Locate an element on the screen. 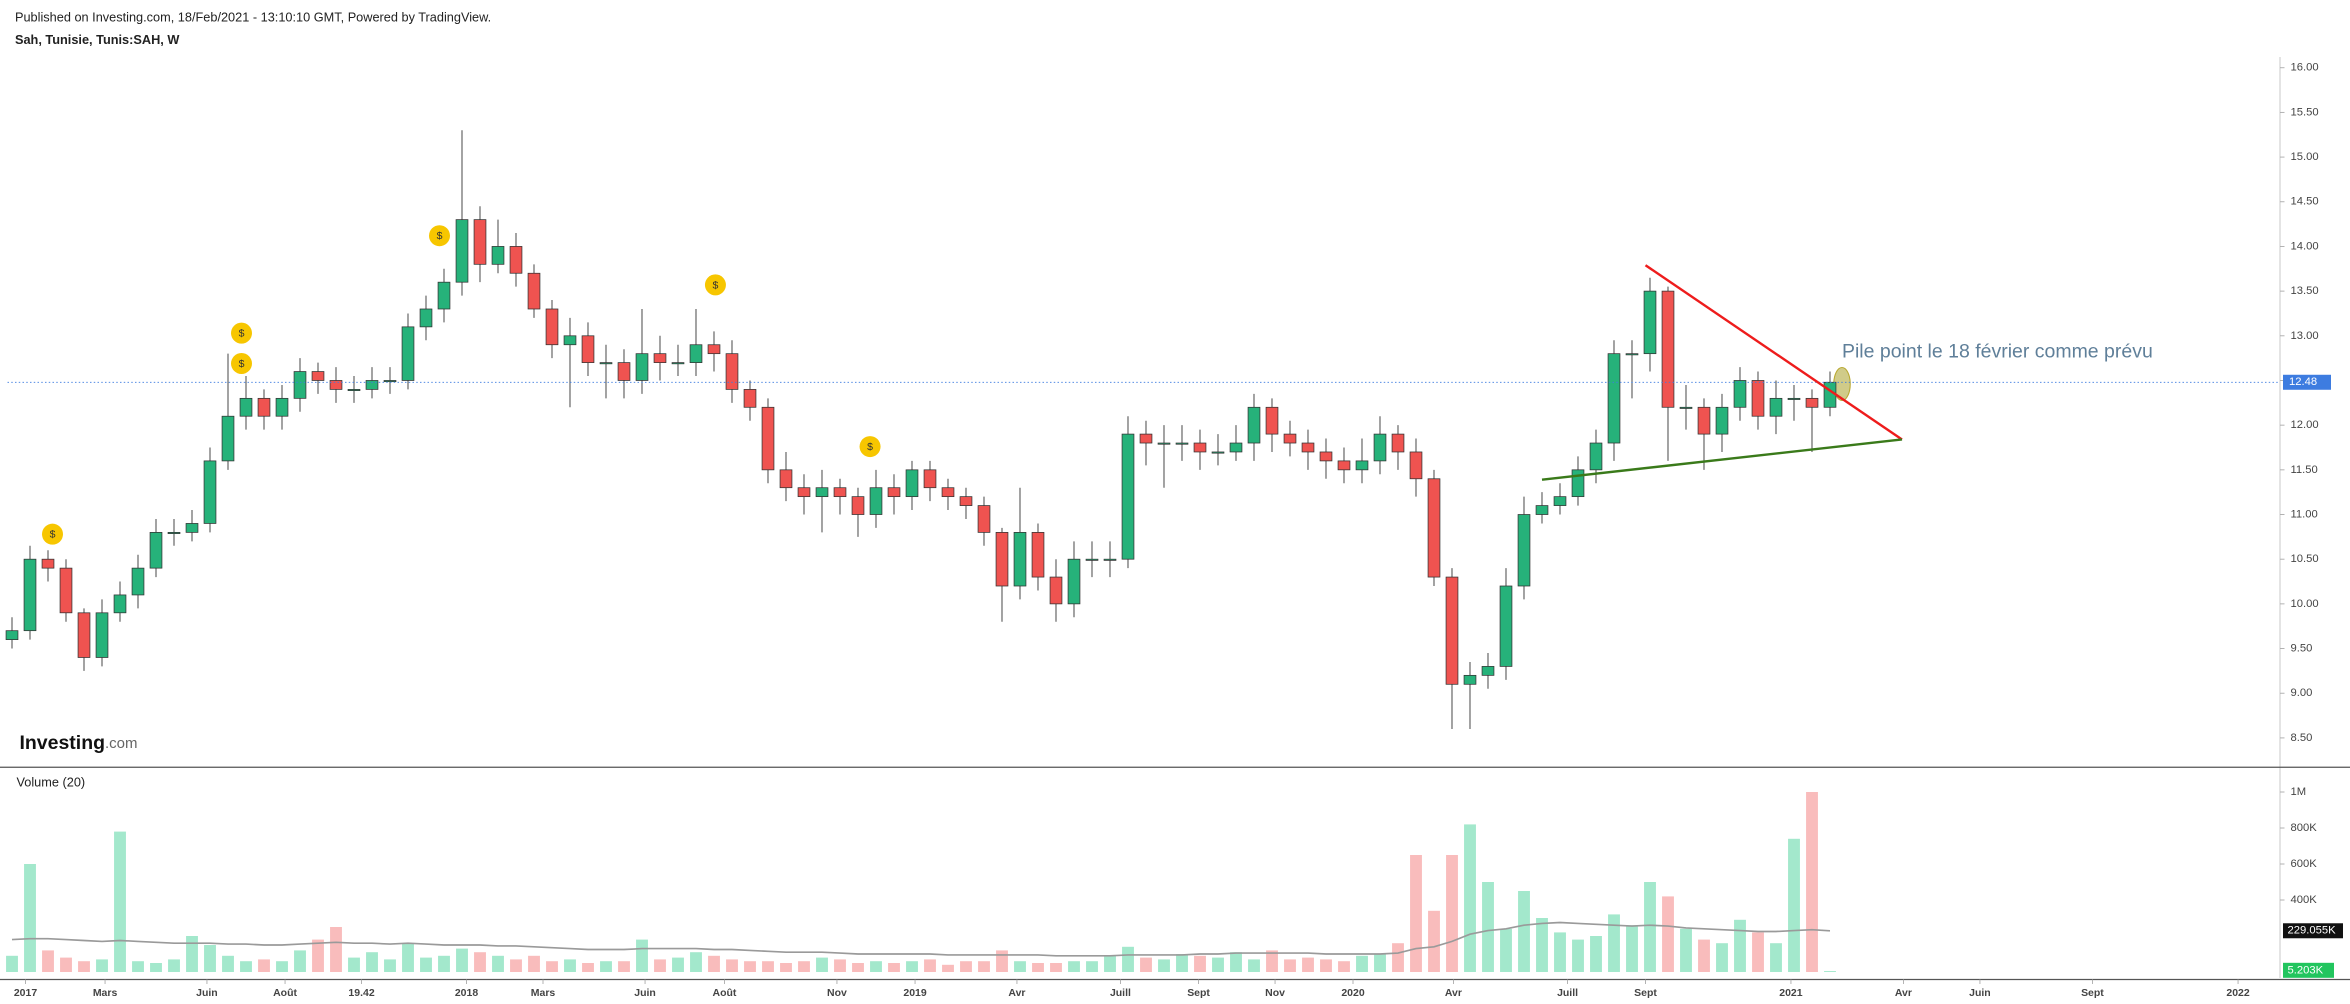  volume-label: 5.203K is located at coordinates (2305, 970).